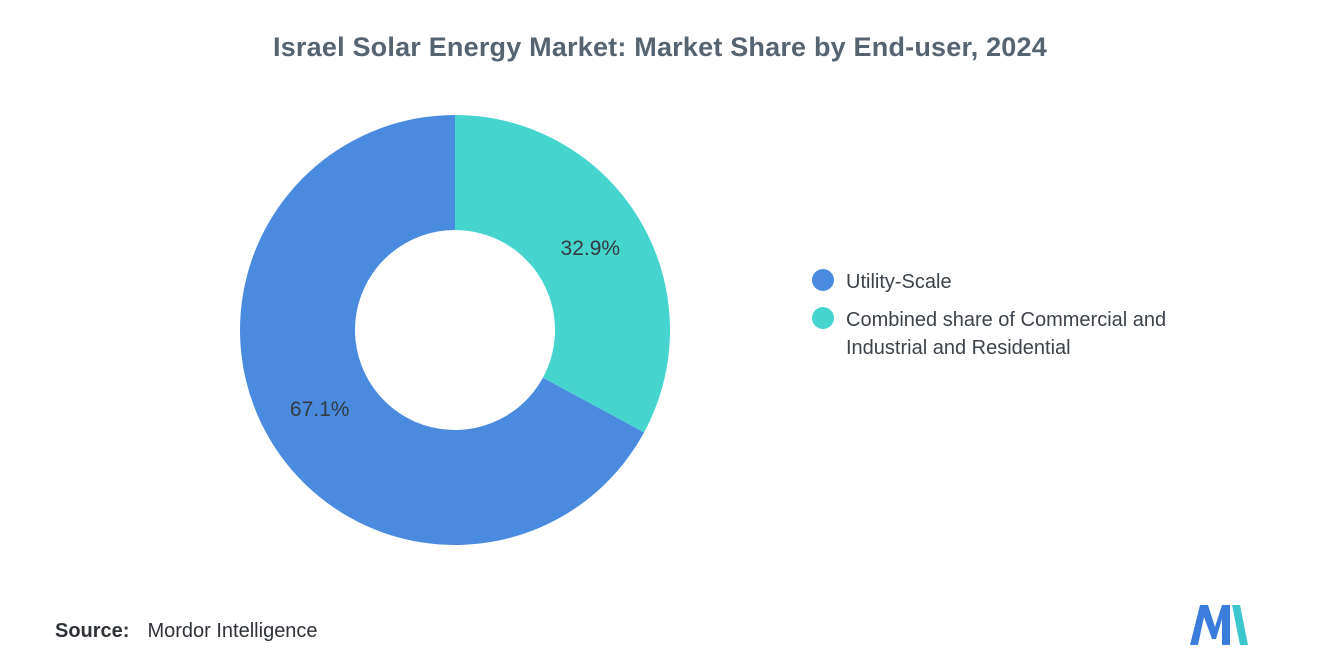  What do you see at coordinates (92, 631) in the screenshot?
I see `source-label: Source:` at bounding box center [92, 631].